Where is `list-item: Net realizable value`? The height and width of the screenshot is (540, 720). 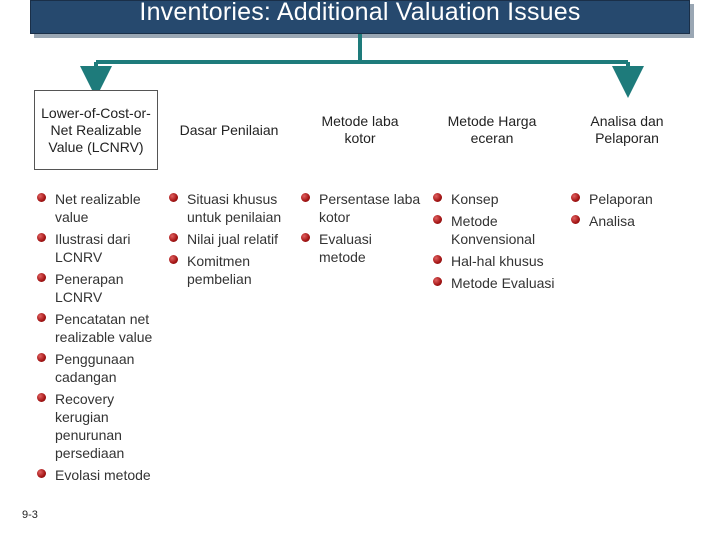 list-item: Net realizable value is located at coordinates (97, 208).